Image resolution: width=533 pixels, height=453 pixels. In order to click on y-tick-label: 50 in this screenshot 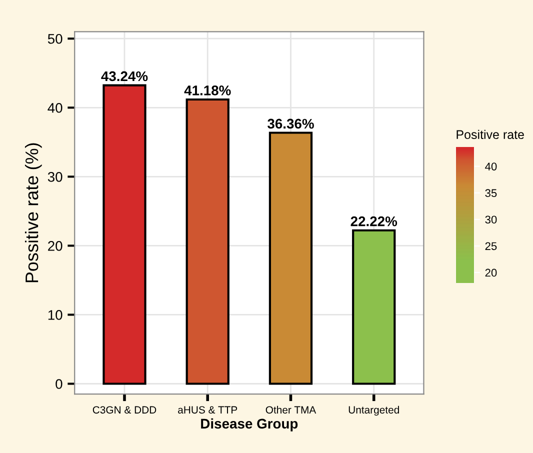, I will do `click(55, 39)`.